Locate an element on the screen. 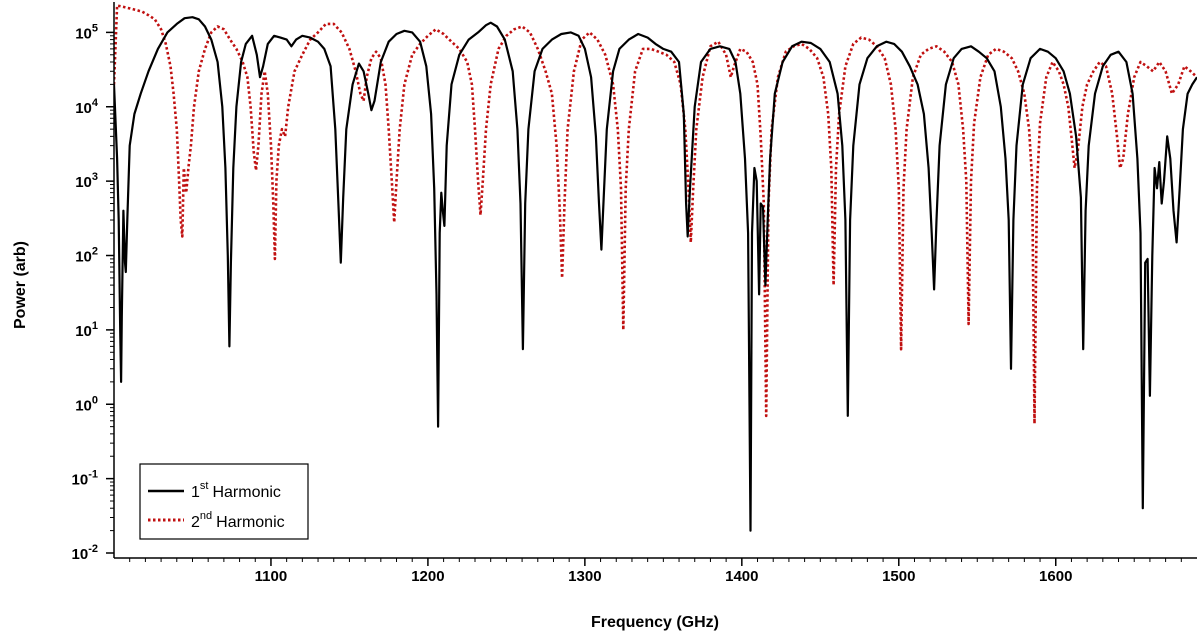 Image resolution: width=1197 pixels, height=634 pixels. x-tick-label: 1500 is located at coordinates (898, 576).